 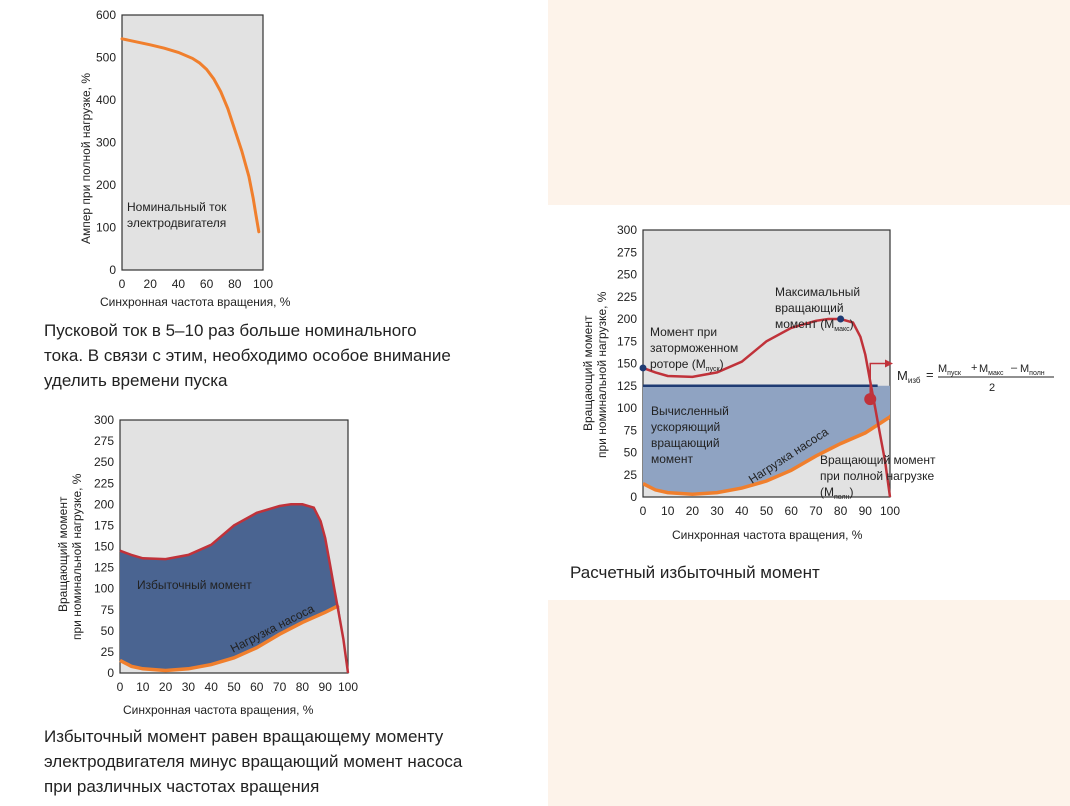 I want to click on c3-x-tick-7: 70, so click(x=816, y=511).